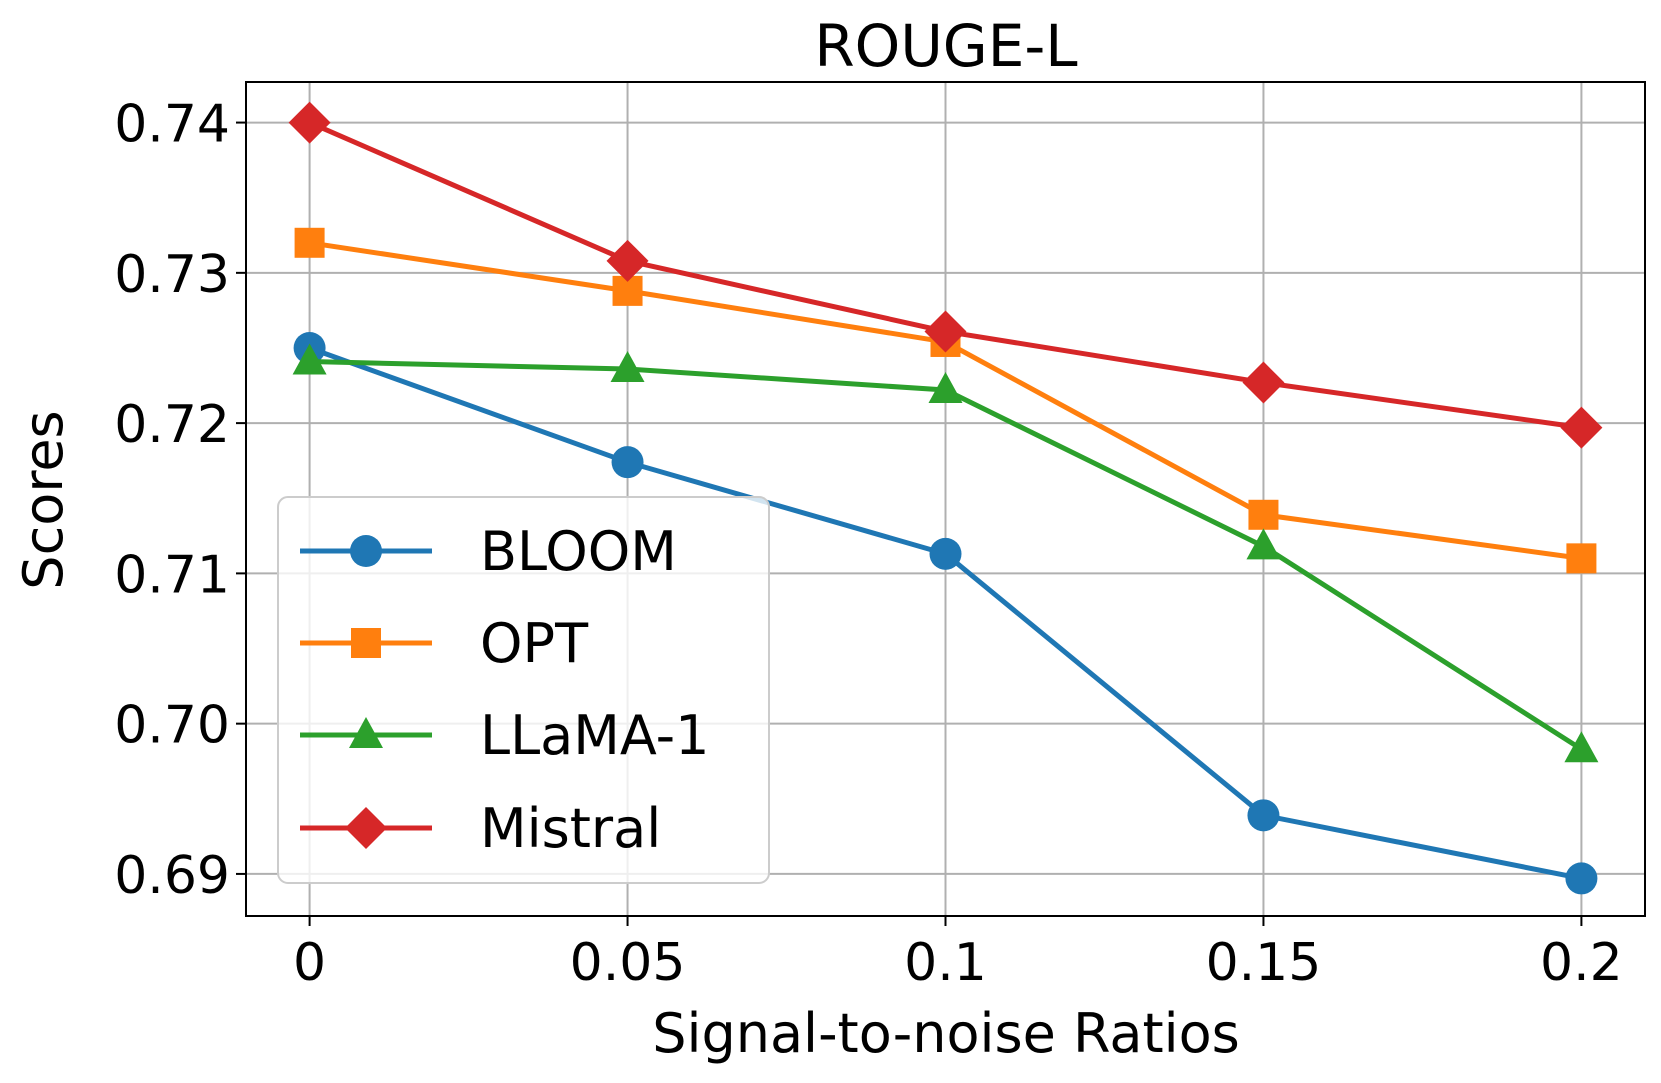 The height and width of the screenshot is (1083, 1661). What do you see at coordinates (628, 963) in the screenshot?
I see `x-tick-label: 0.05` at bounding box center [628, 963].